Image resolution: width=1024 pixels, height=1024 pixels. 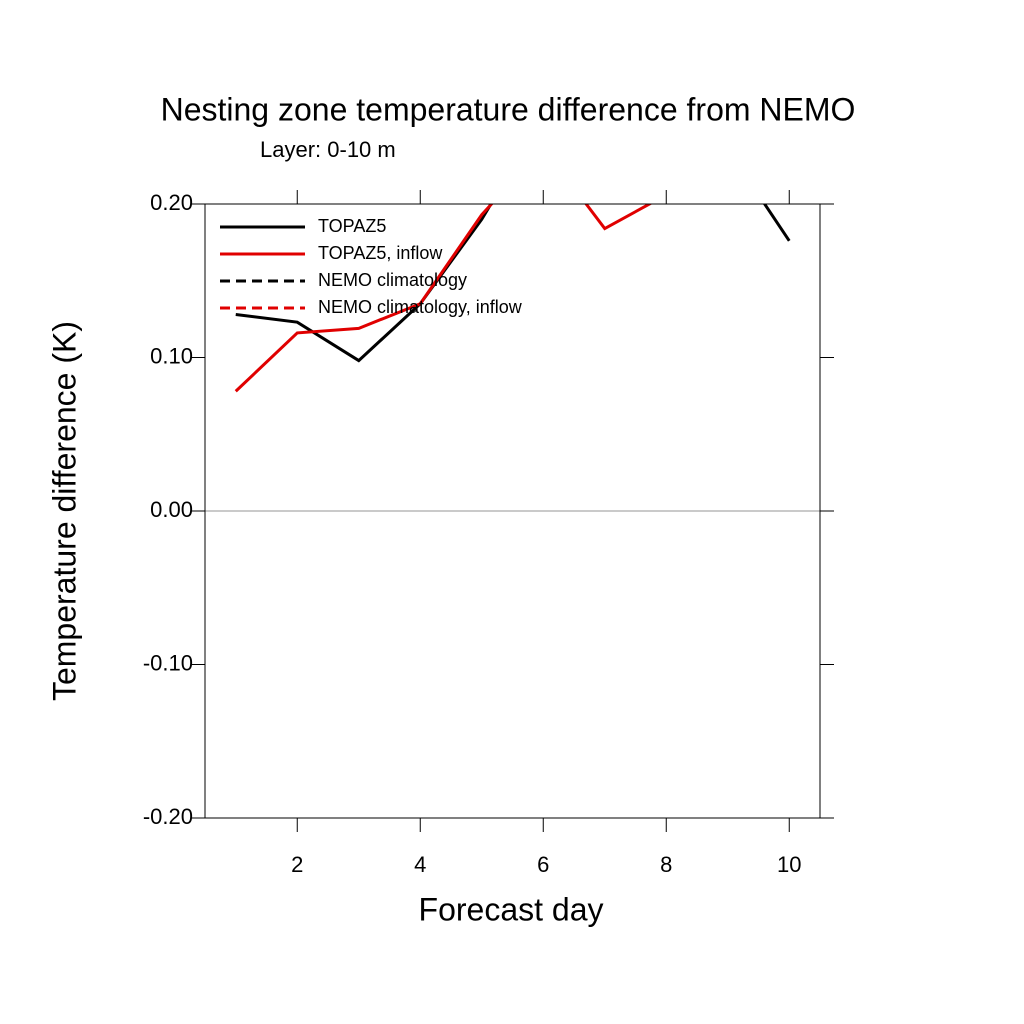 What do you see at coordinates (171, 202) in the screenshot?
I see `y-tick-label: 0.20` at bounding box center [171, 202].